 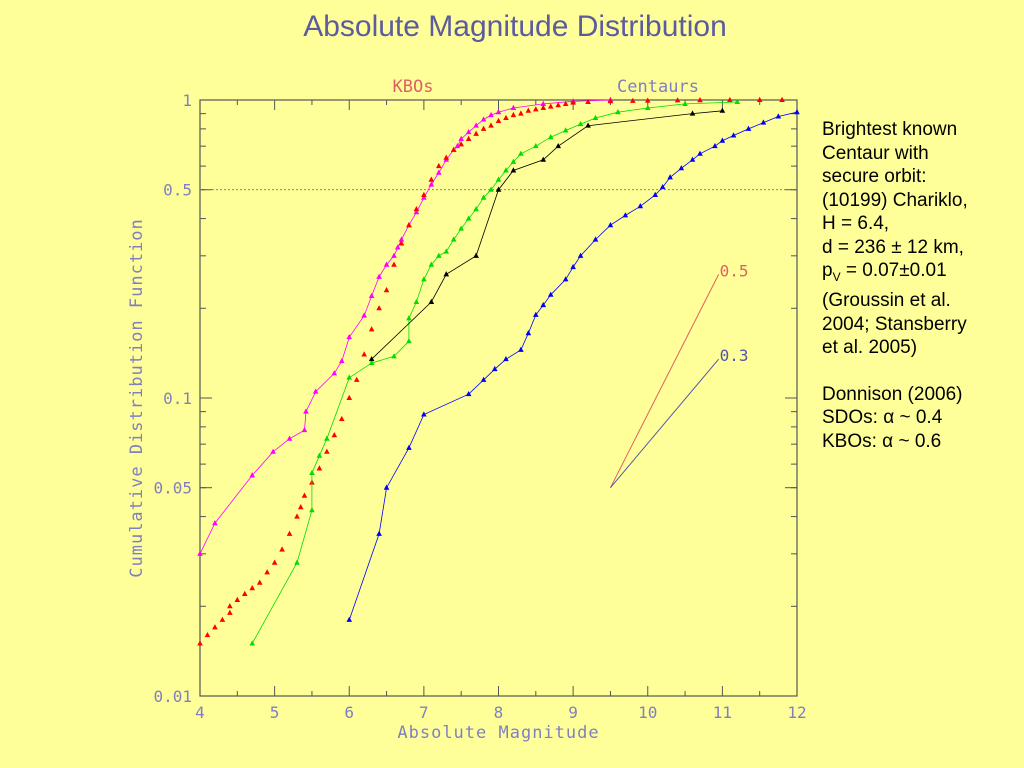 I want to click on x-tick-label: 6, so click(x=349, y=712).